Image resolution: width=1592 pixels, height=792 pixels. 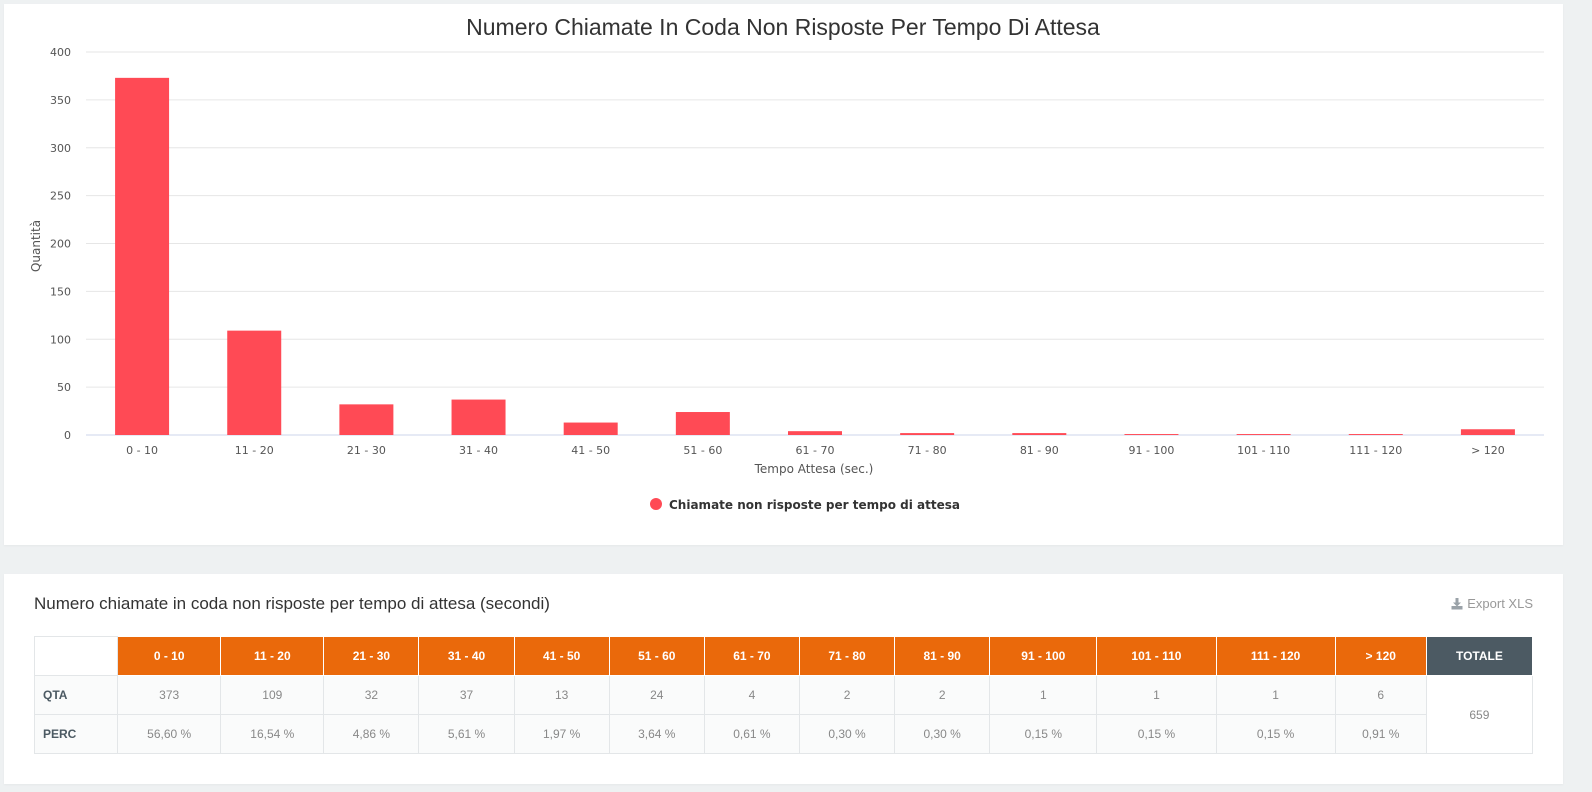 I want to click on x-tick-label: 61 - 70, so click(x=815, y=450).